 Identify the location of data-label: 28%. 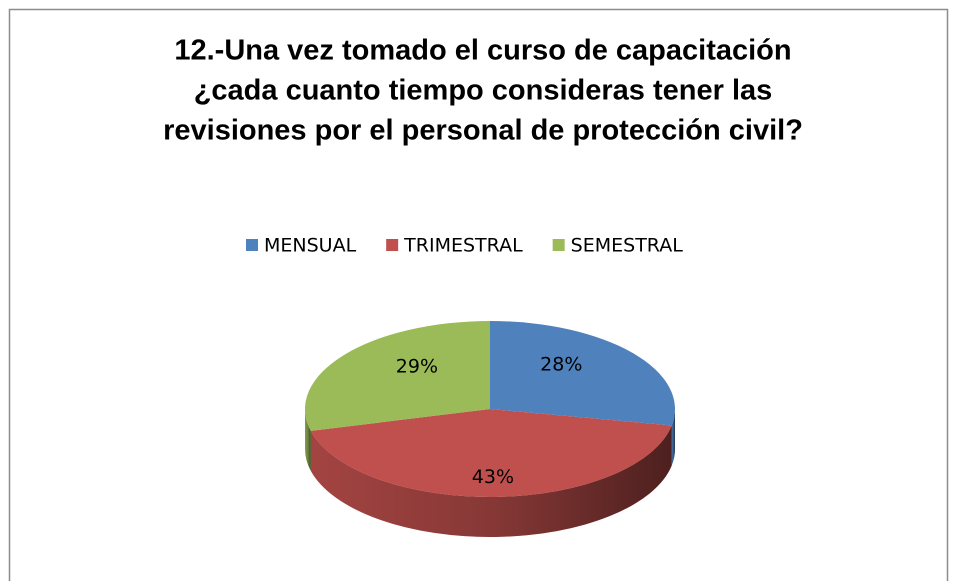
(561, 365).